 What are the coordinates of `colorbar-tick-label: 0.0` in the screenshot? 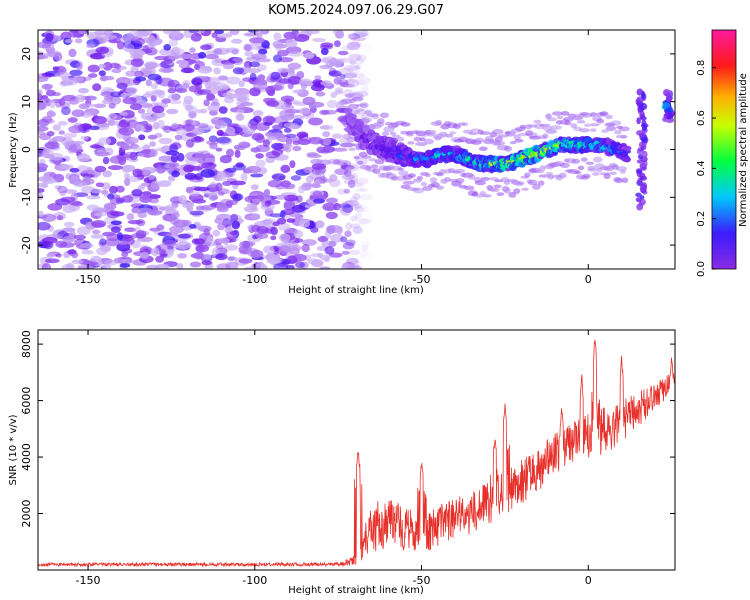 It's located at (701, 269).